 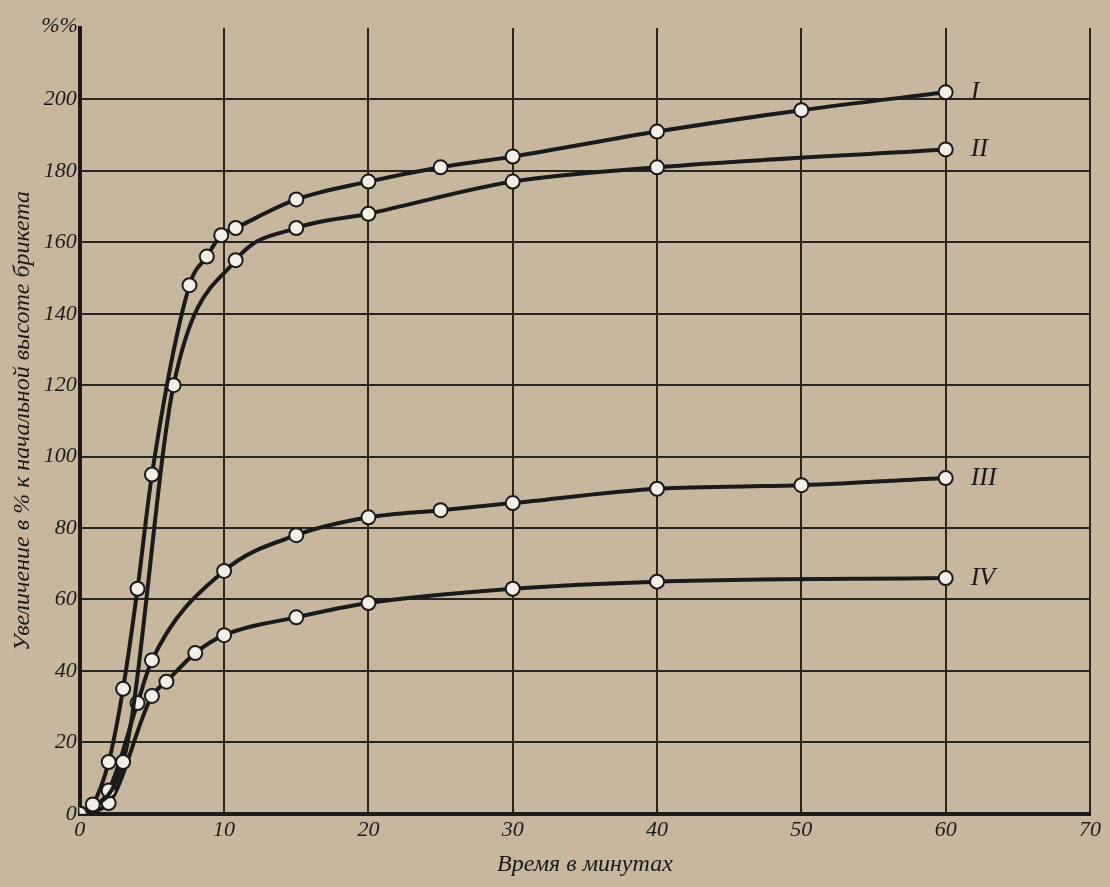 I want to click on series-label: IV, so click(x=984, y=576).